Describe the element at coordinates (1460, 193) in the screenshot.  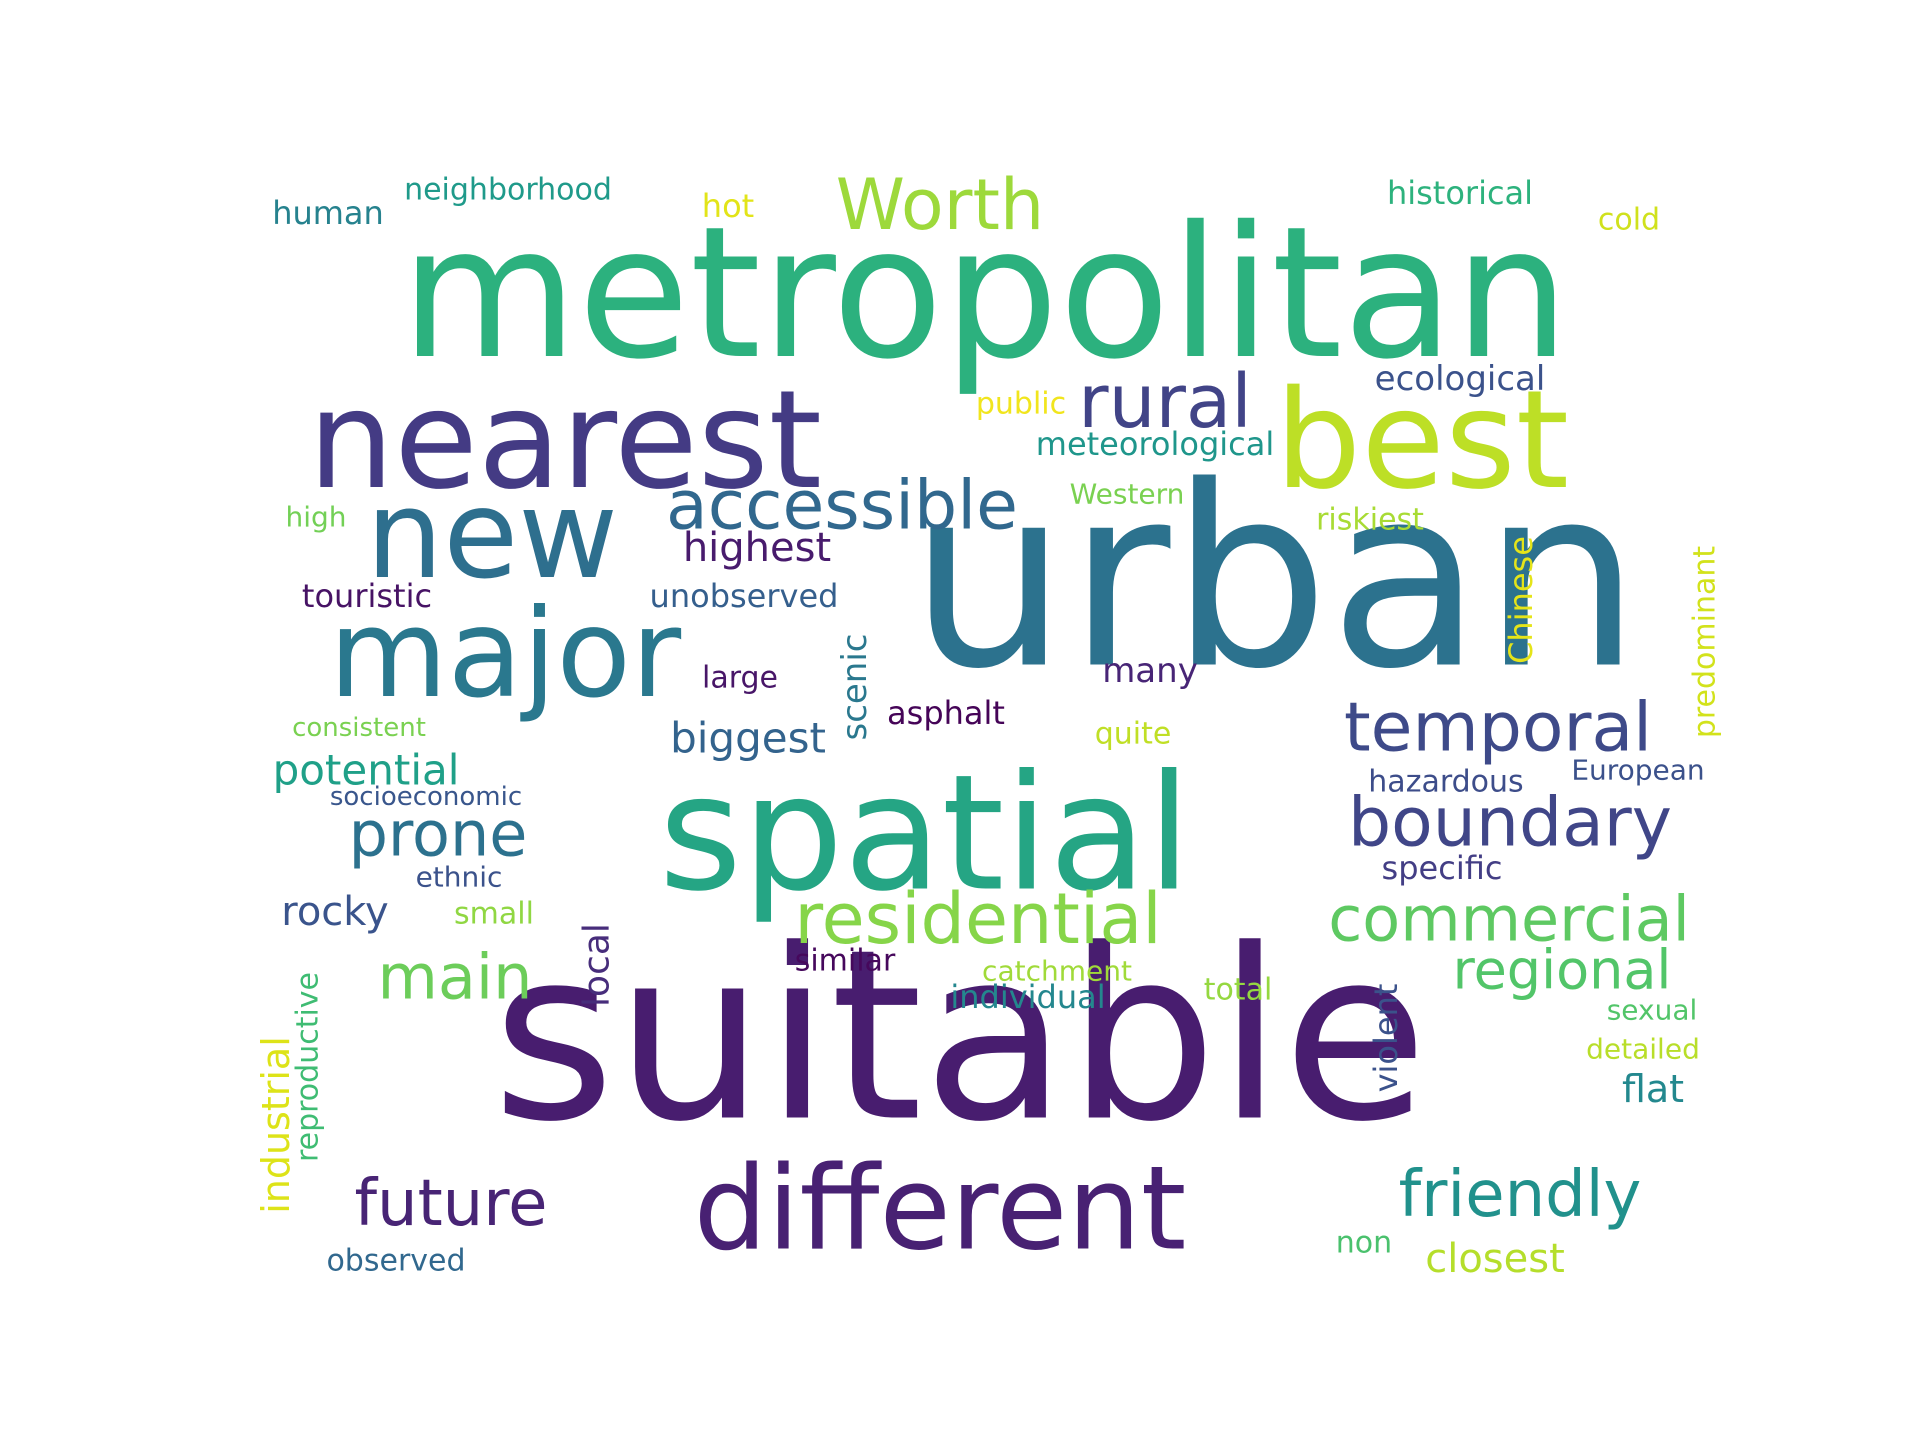
I see `word-historical: historical` at that location.